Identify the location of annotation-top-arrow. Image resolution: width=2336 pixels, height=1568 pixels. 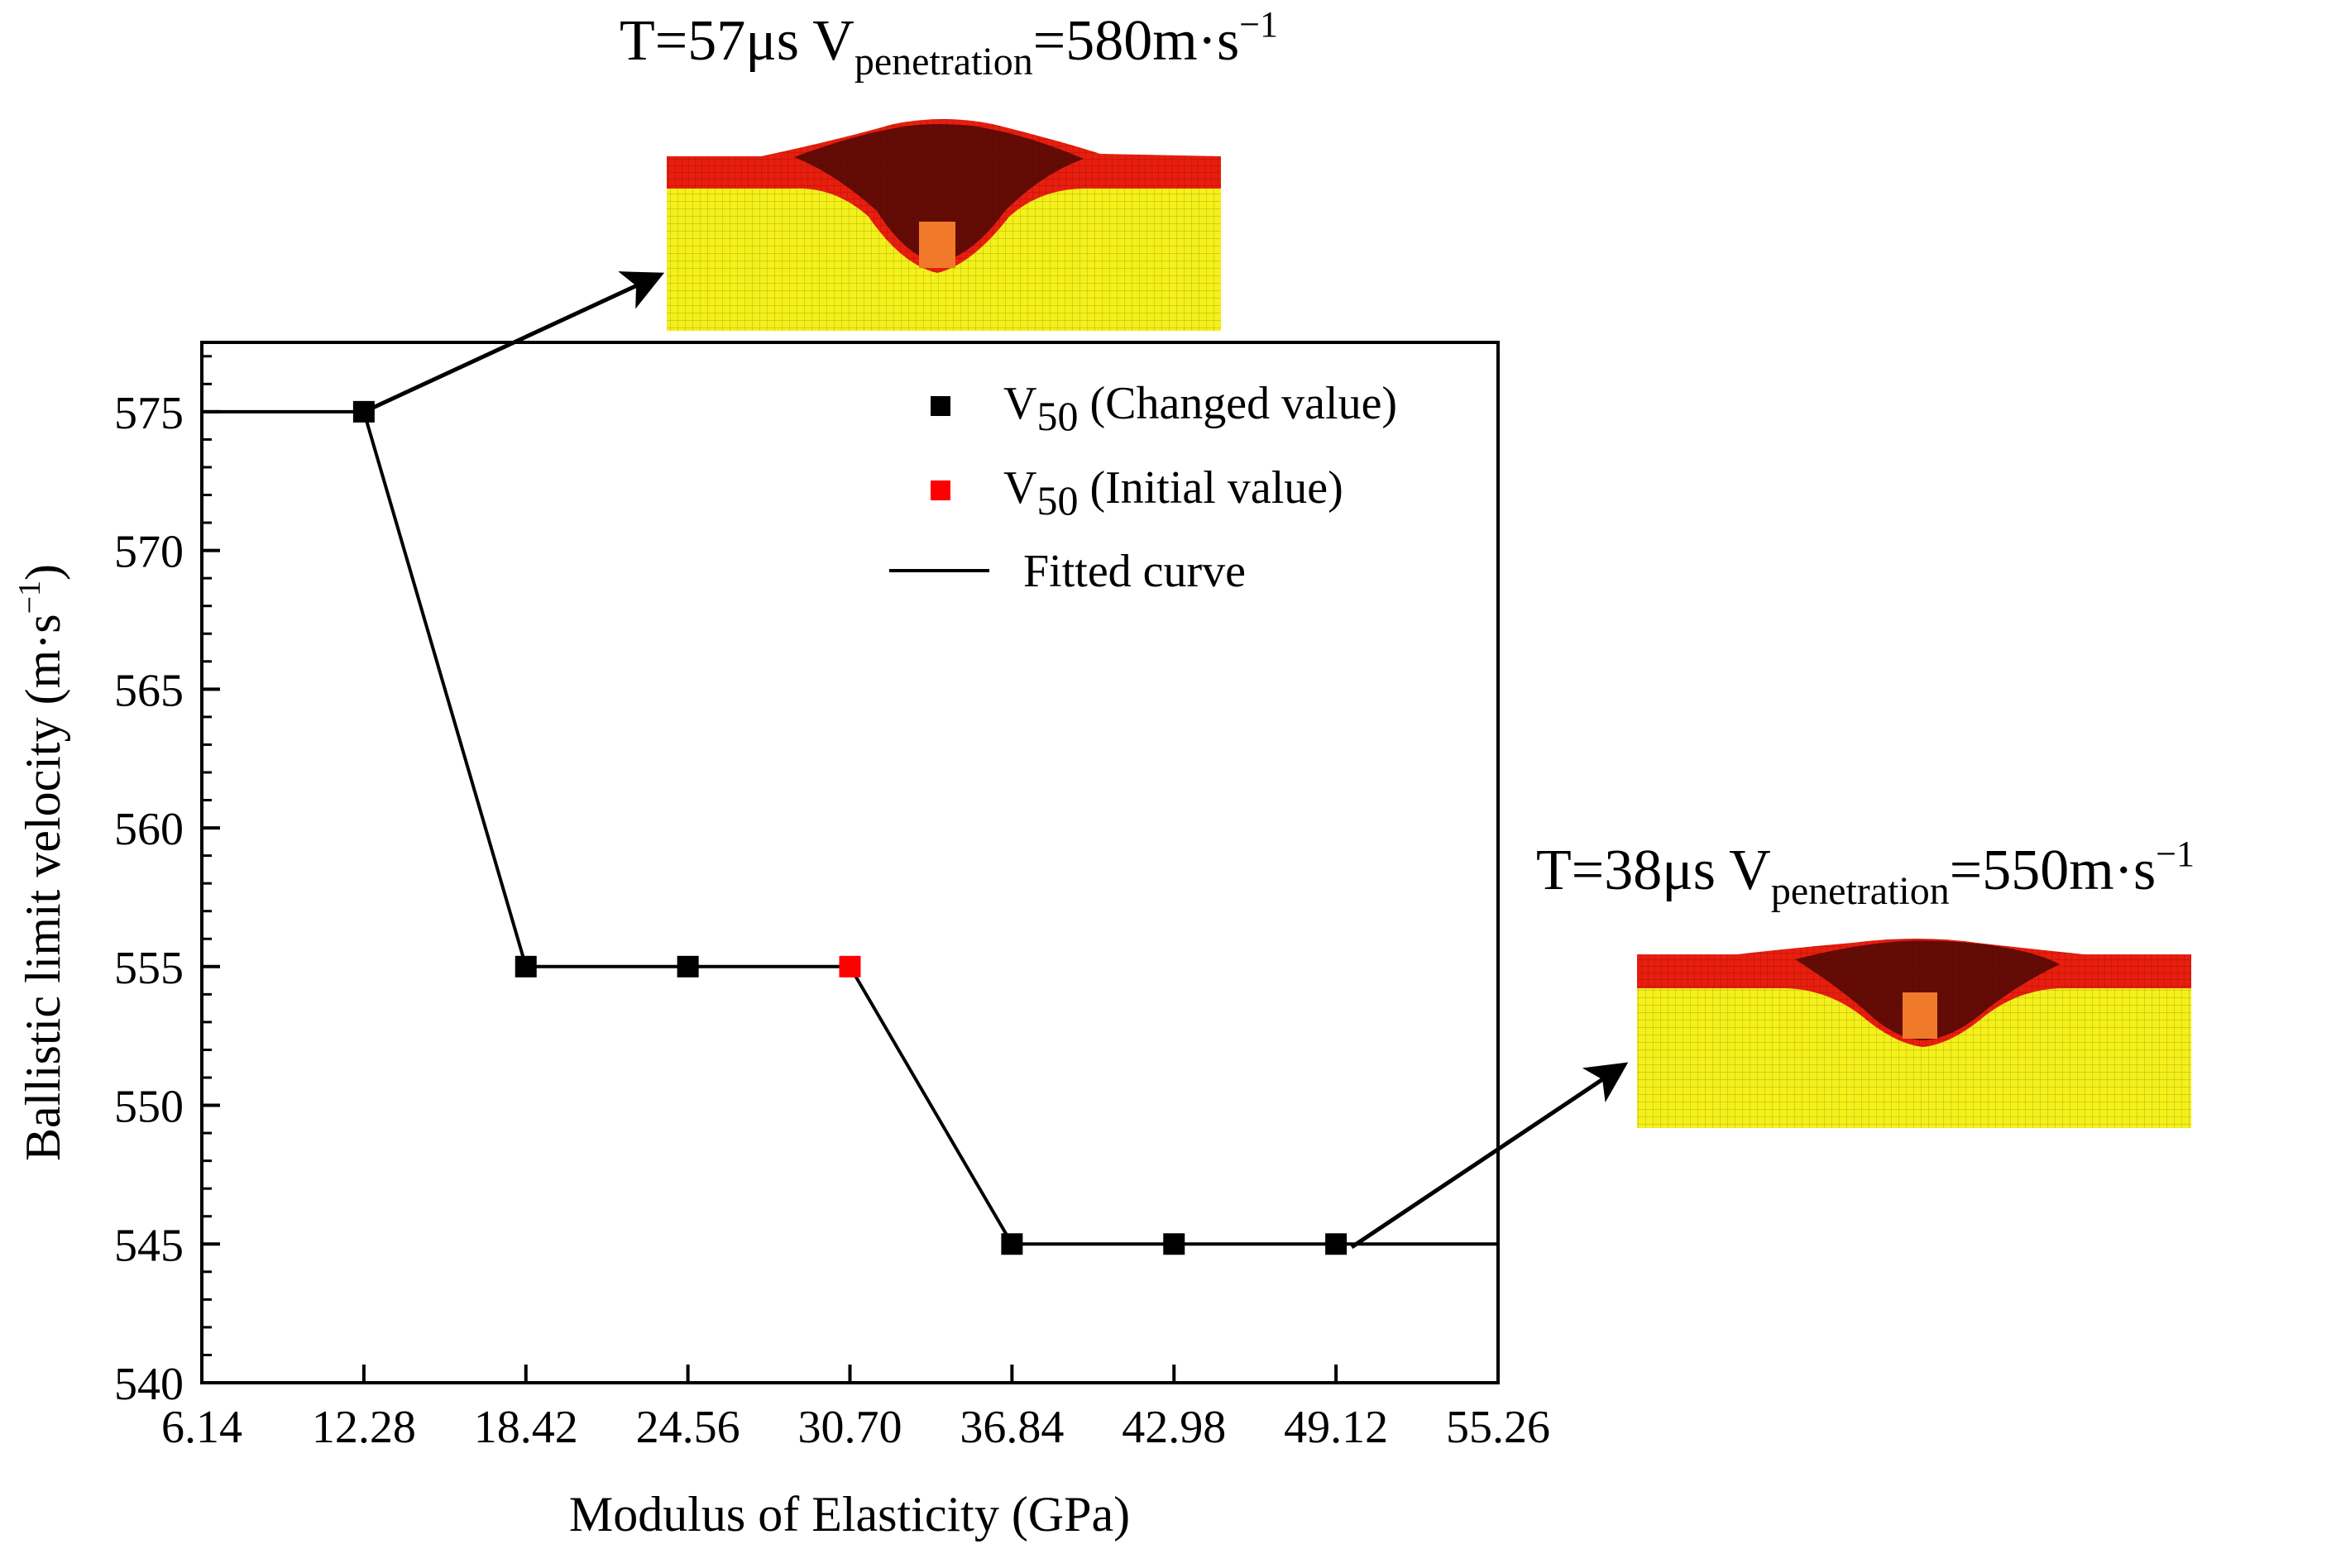
(513, 342).